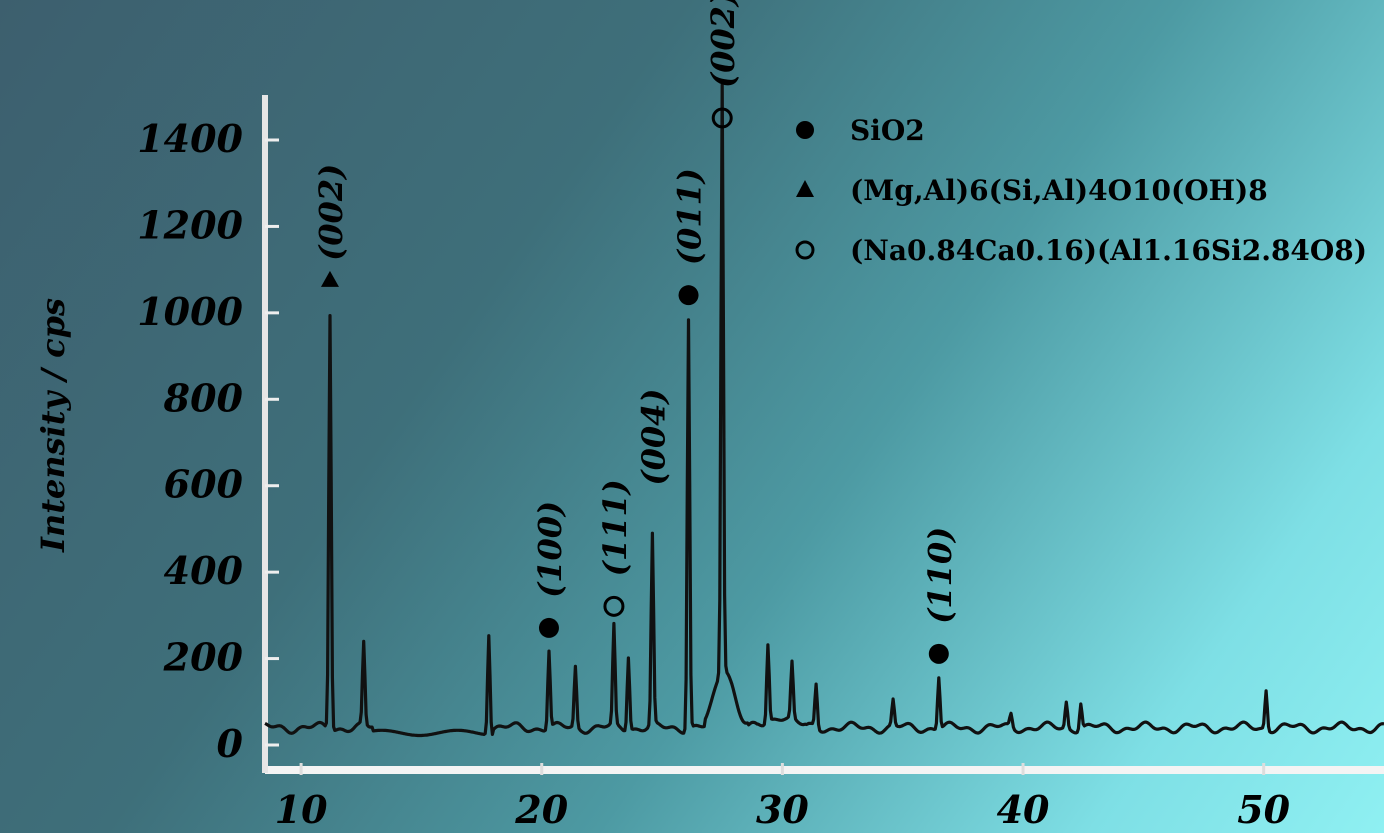 The height and width of the screenshot is (833, 1384). Describe the element at coordinates (887, 130) in the screenshot. I see `legend-label: SiO2` at that location.